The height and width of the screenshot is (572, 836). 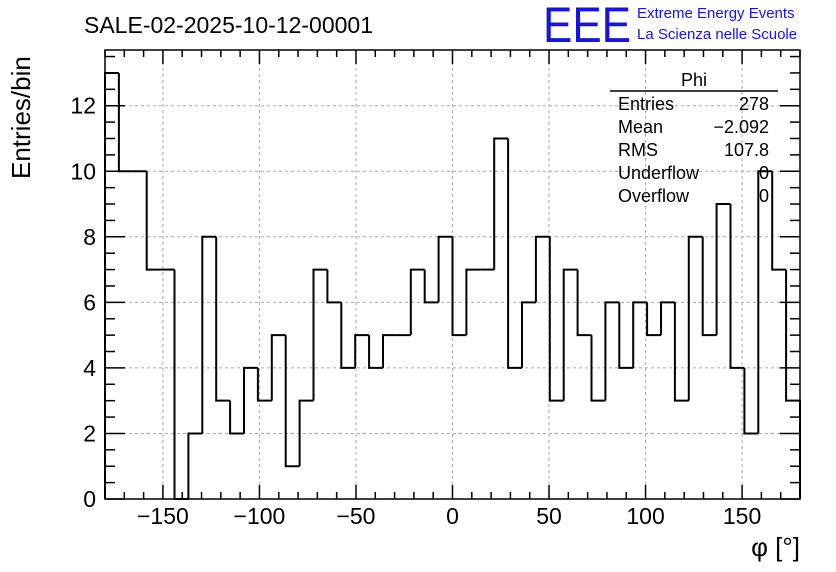 I want to click on logo-line2: La Scienza nelle Scuole, so click(x=717, y=34).